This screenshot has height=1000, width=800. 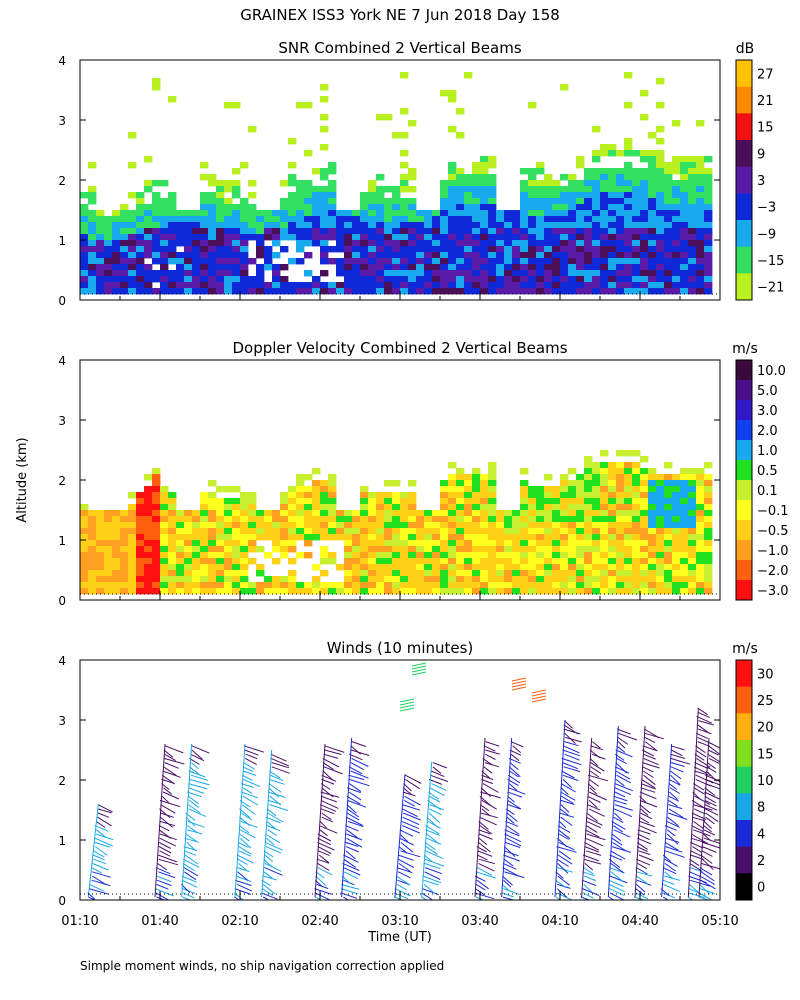 What do you see at coordinates (744, 570) in the screenshot?
I see `colorbar-segment` at bounding box center [744, 570].